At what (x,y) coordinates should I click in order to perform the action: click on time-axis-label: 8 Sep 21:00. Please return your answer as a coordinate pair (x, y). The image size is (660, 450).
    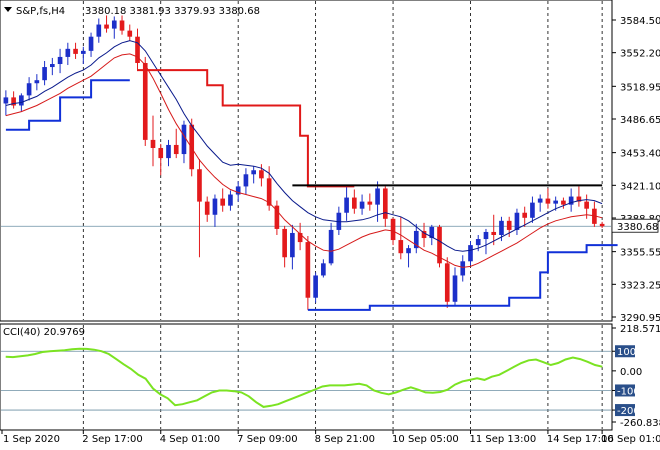
    Looking at the image, I should click on (345, 439).